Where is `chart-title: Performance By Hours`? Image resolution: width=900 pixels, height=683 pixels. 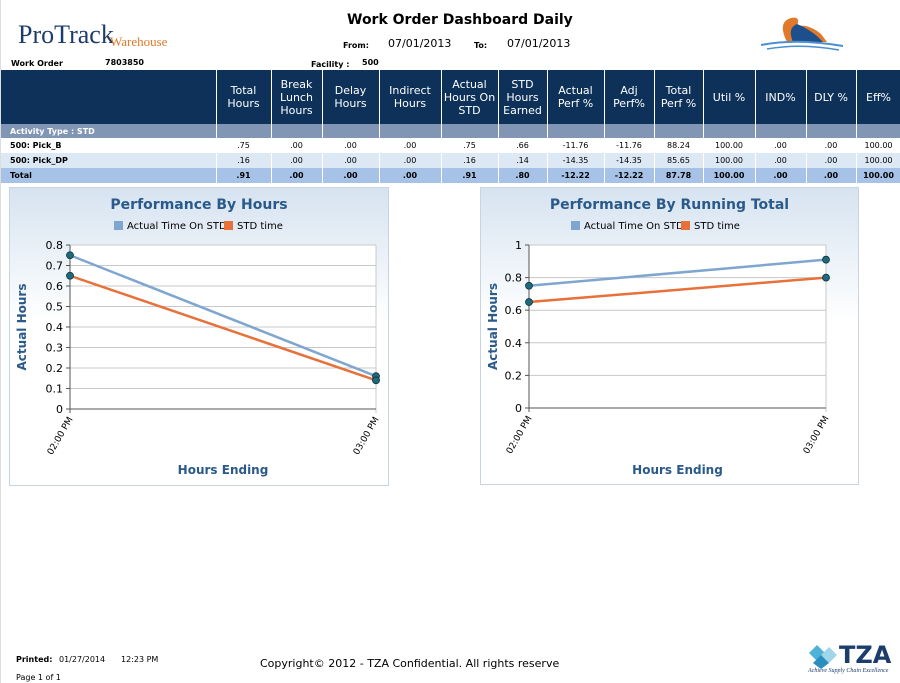
chart-title: Performance By Hours is located at coordinates (198, 205).